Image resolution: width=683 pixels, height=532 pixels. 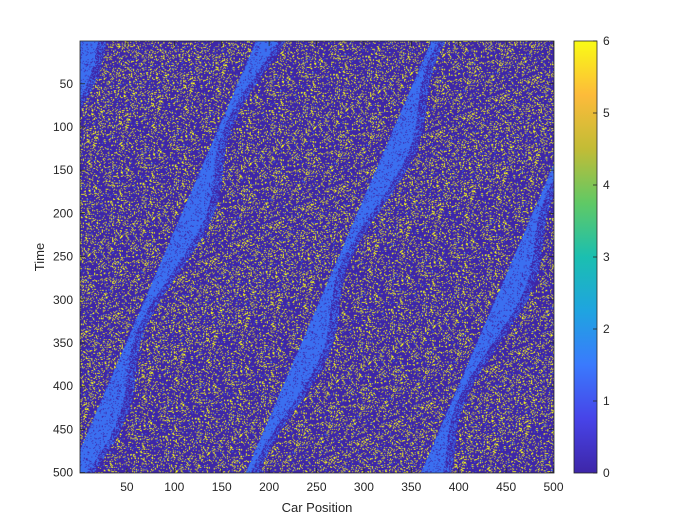 I want to click on x-tick-label: 100, so click(x=174, y=487).